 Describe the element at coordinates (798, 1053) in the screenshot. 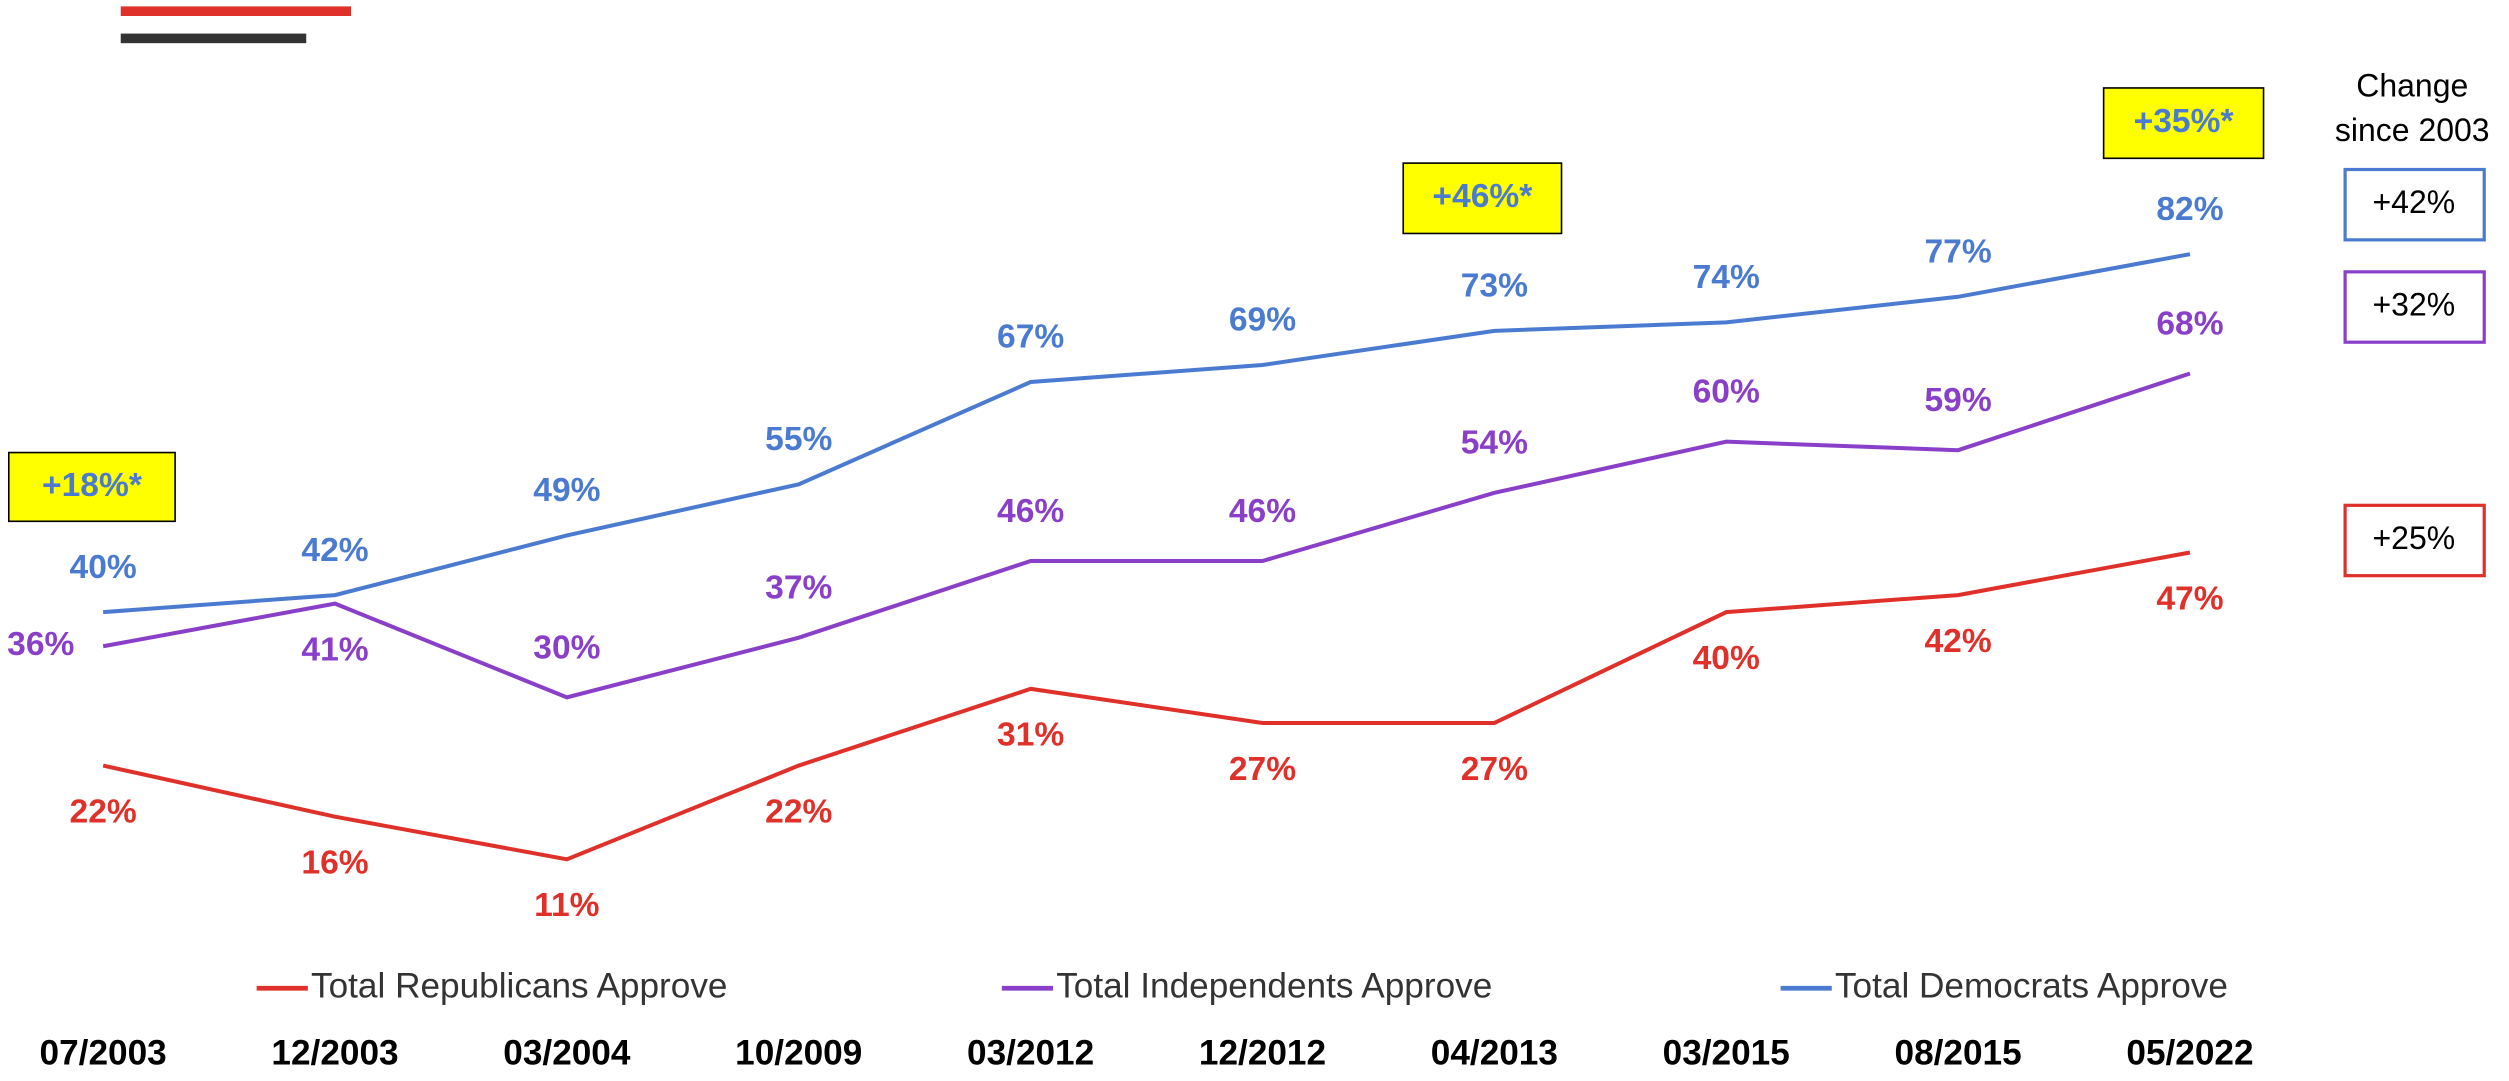

I see `x-tick-label: 10/2009` at that location.